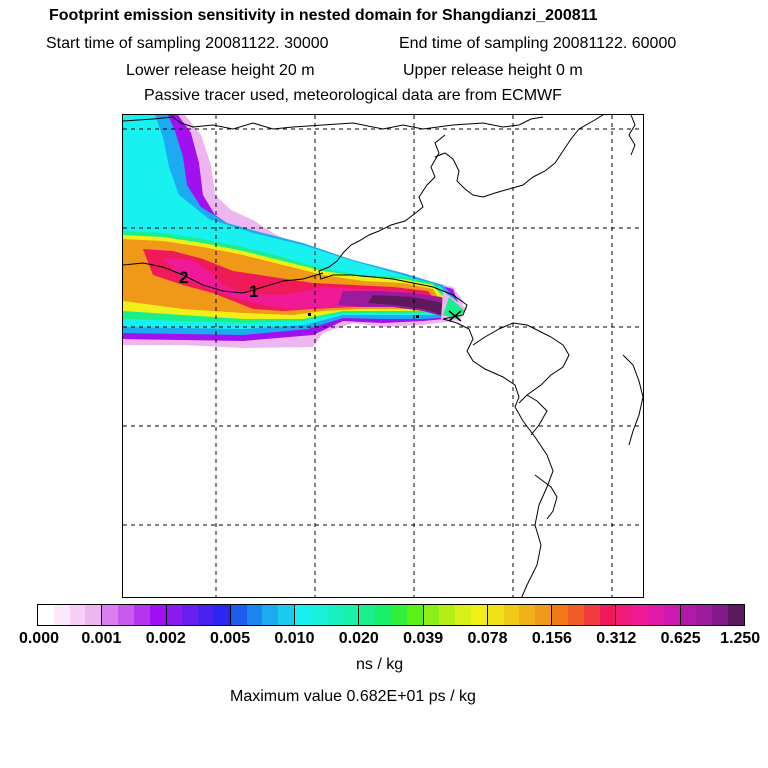  Describe the element at coordinates (454, 308) in the screenshot. I see `plume-tip-green` at that location.